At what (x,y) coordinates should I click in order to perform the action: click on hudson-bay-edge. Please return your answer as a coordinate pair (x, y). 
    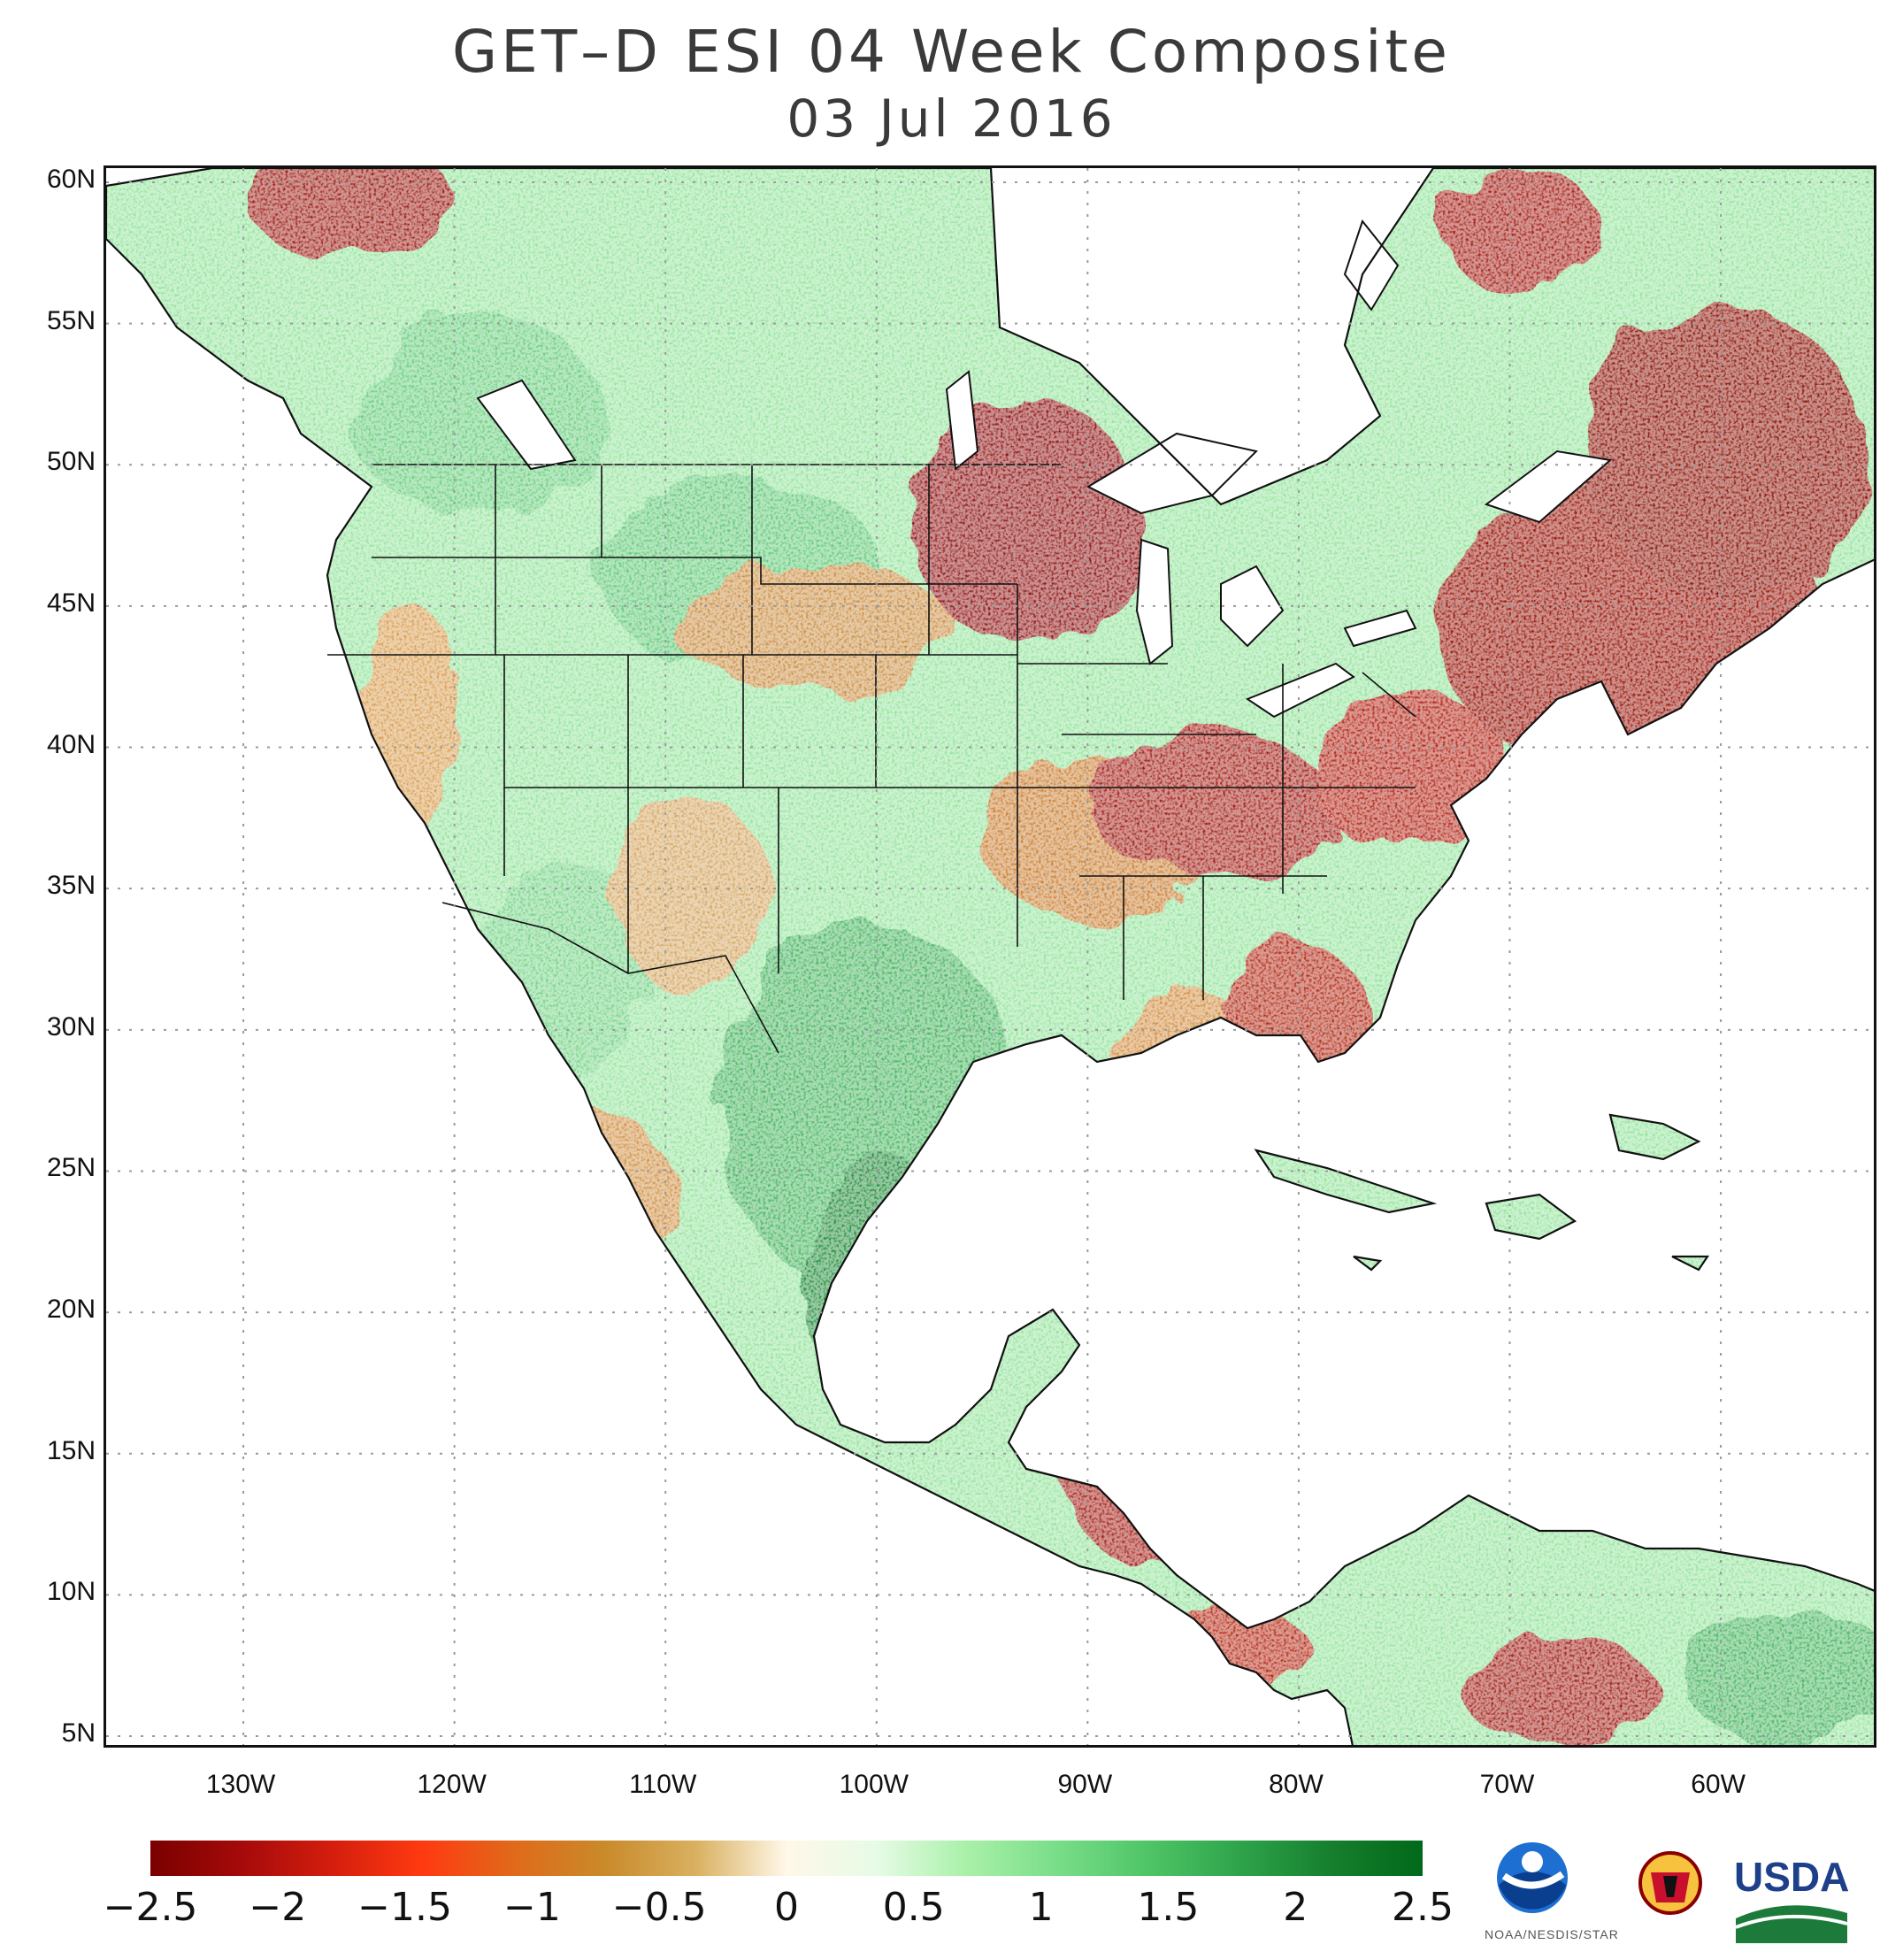
    Looking at the image, I should click on (1371, 265).